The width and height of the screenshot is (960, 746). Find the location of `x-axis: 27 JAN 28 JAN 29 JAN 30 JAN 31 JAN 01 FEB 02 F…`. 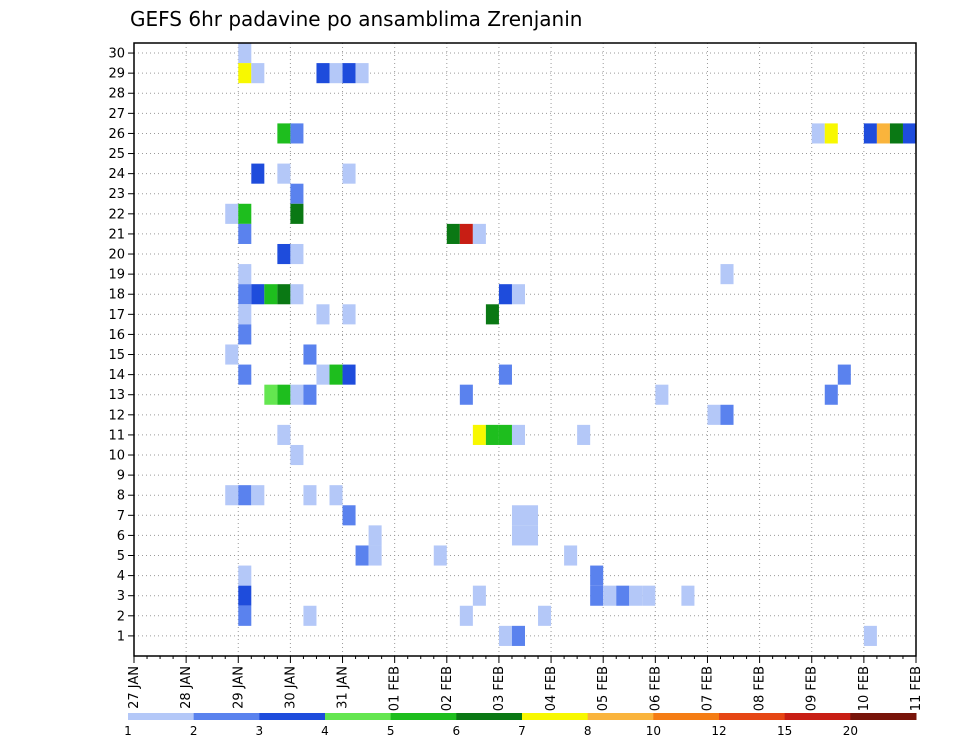

x-axis: 27 JAN 28 JAN 29 JAN 30 JAN 31 JAN 01 FEB 02 F… is located at coordinates (525, 683).